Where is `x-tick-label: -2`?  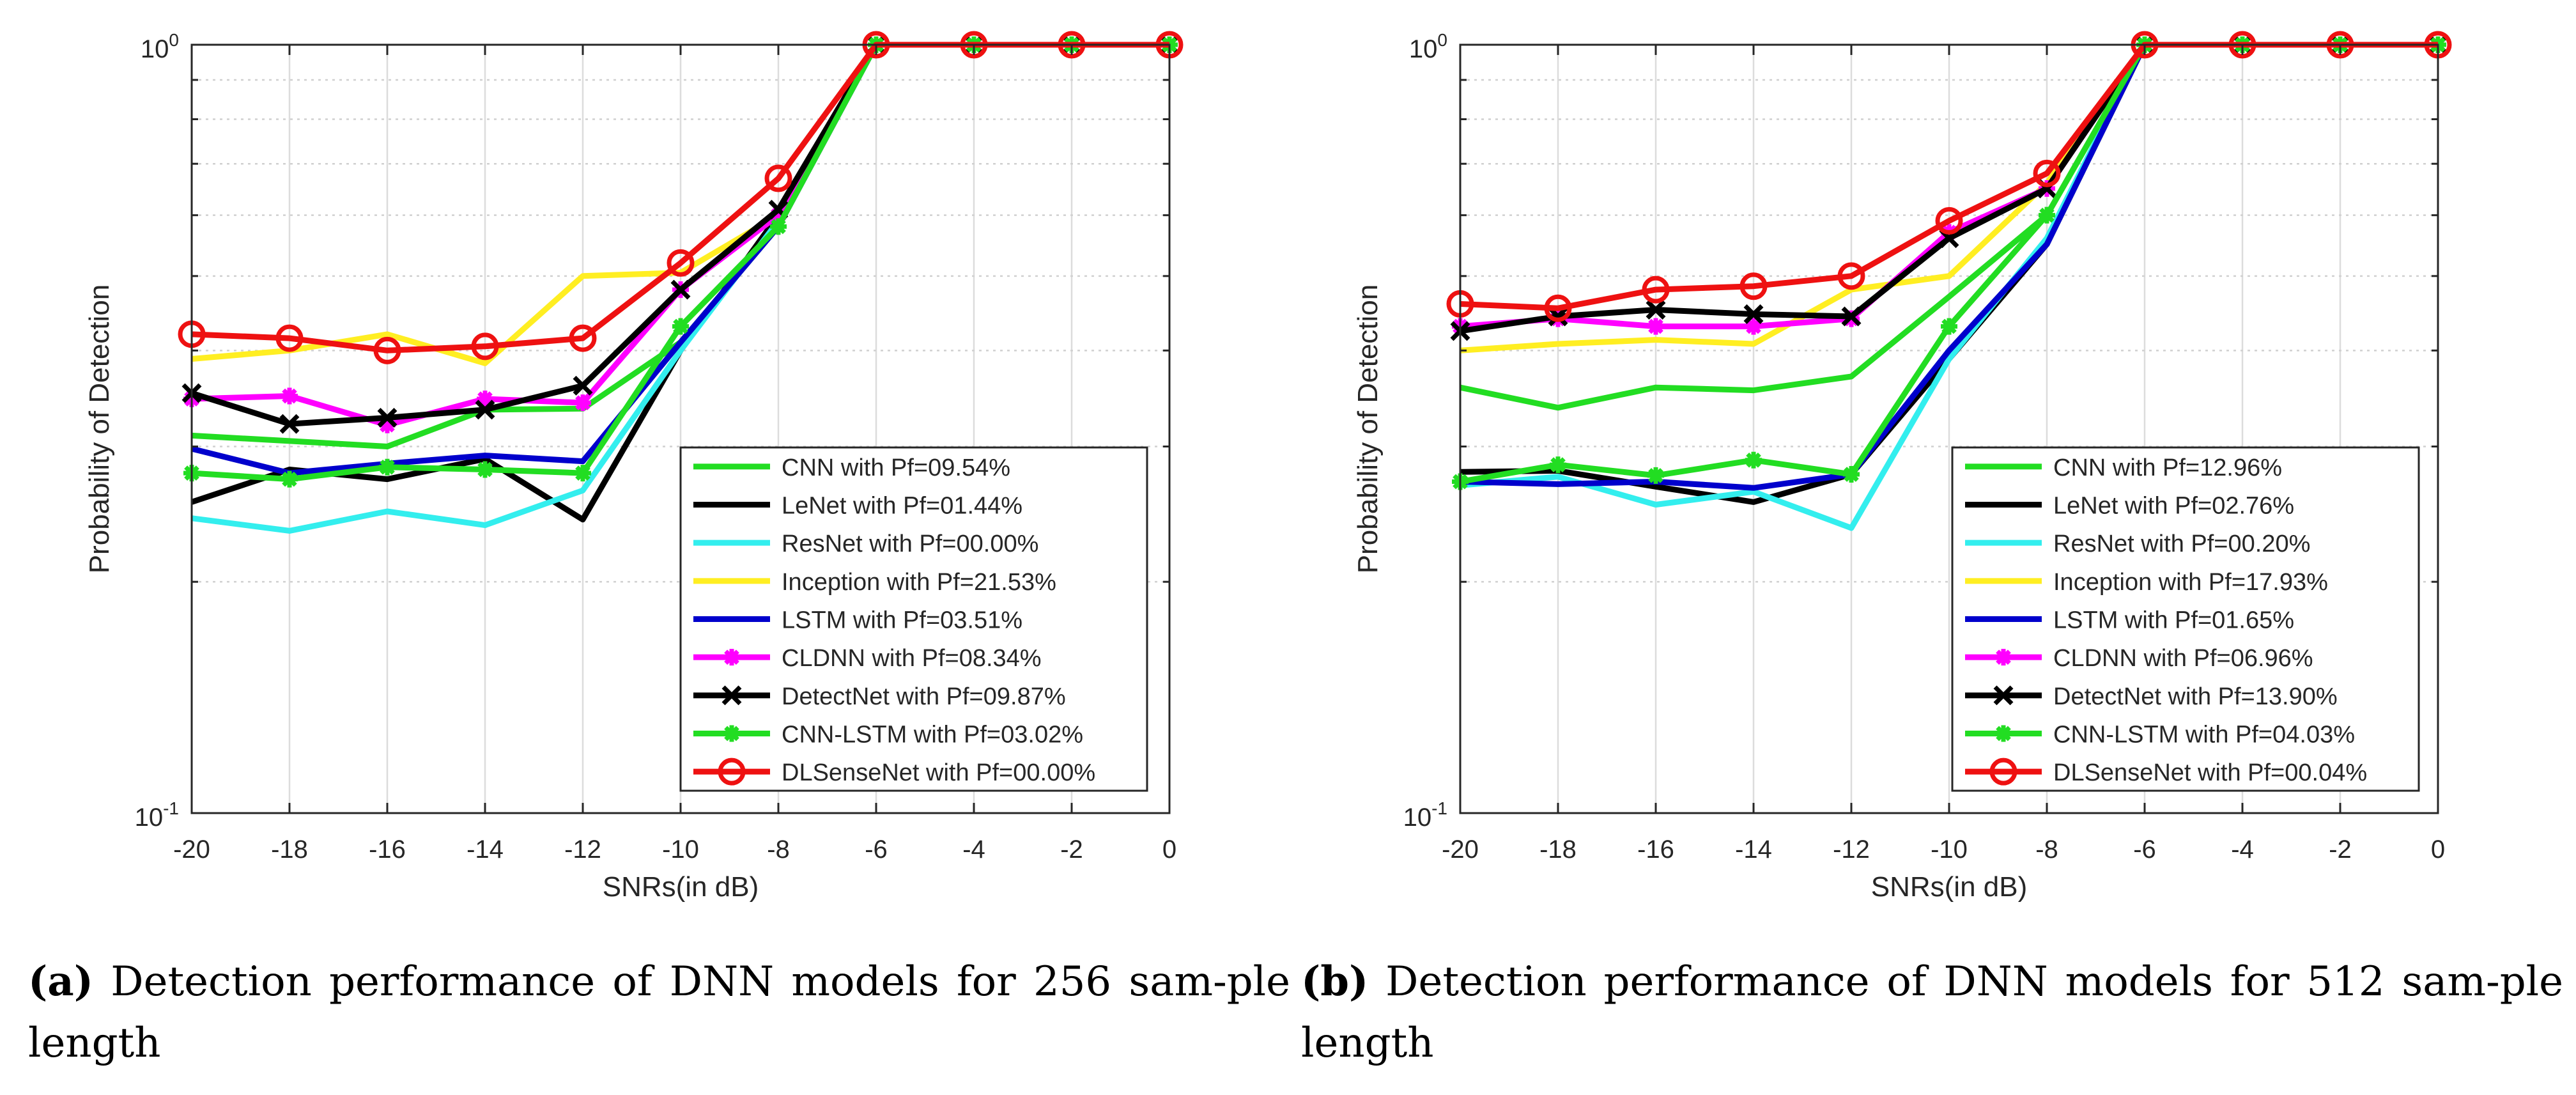 x-tick-label: -2 is located at coordinates (2340, 849).